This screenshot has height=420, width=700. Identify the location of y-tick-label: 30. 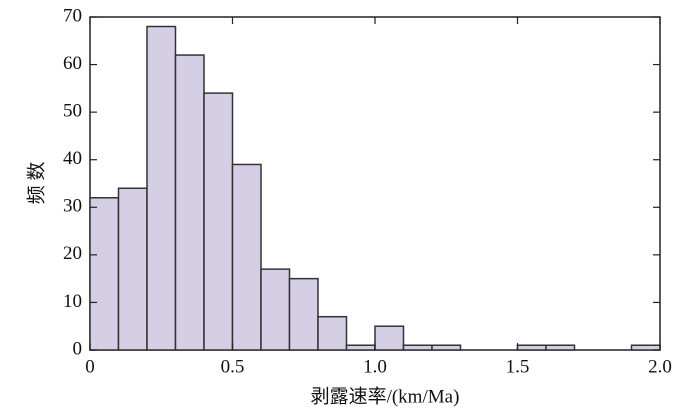
(72, 206).